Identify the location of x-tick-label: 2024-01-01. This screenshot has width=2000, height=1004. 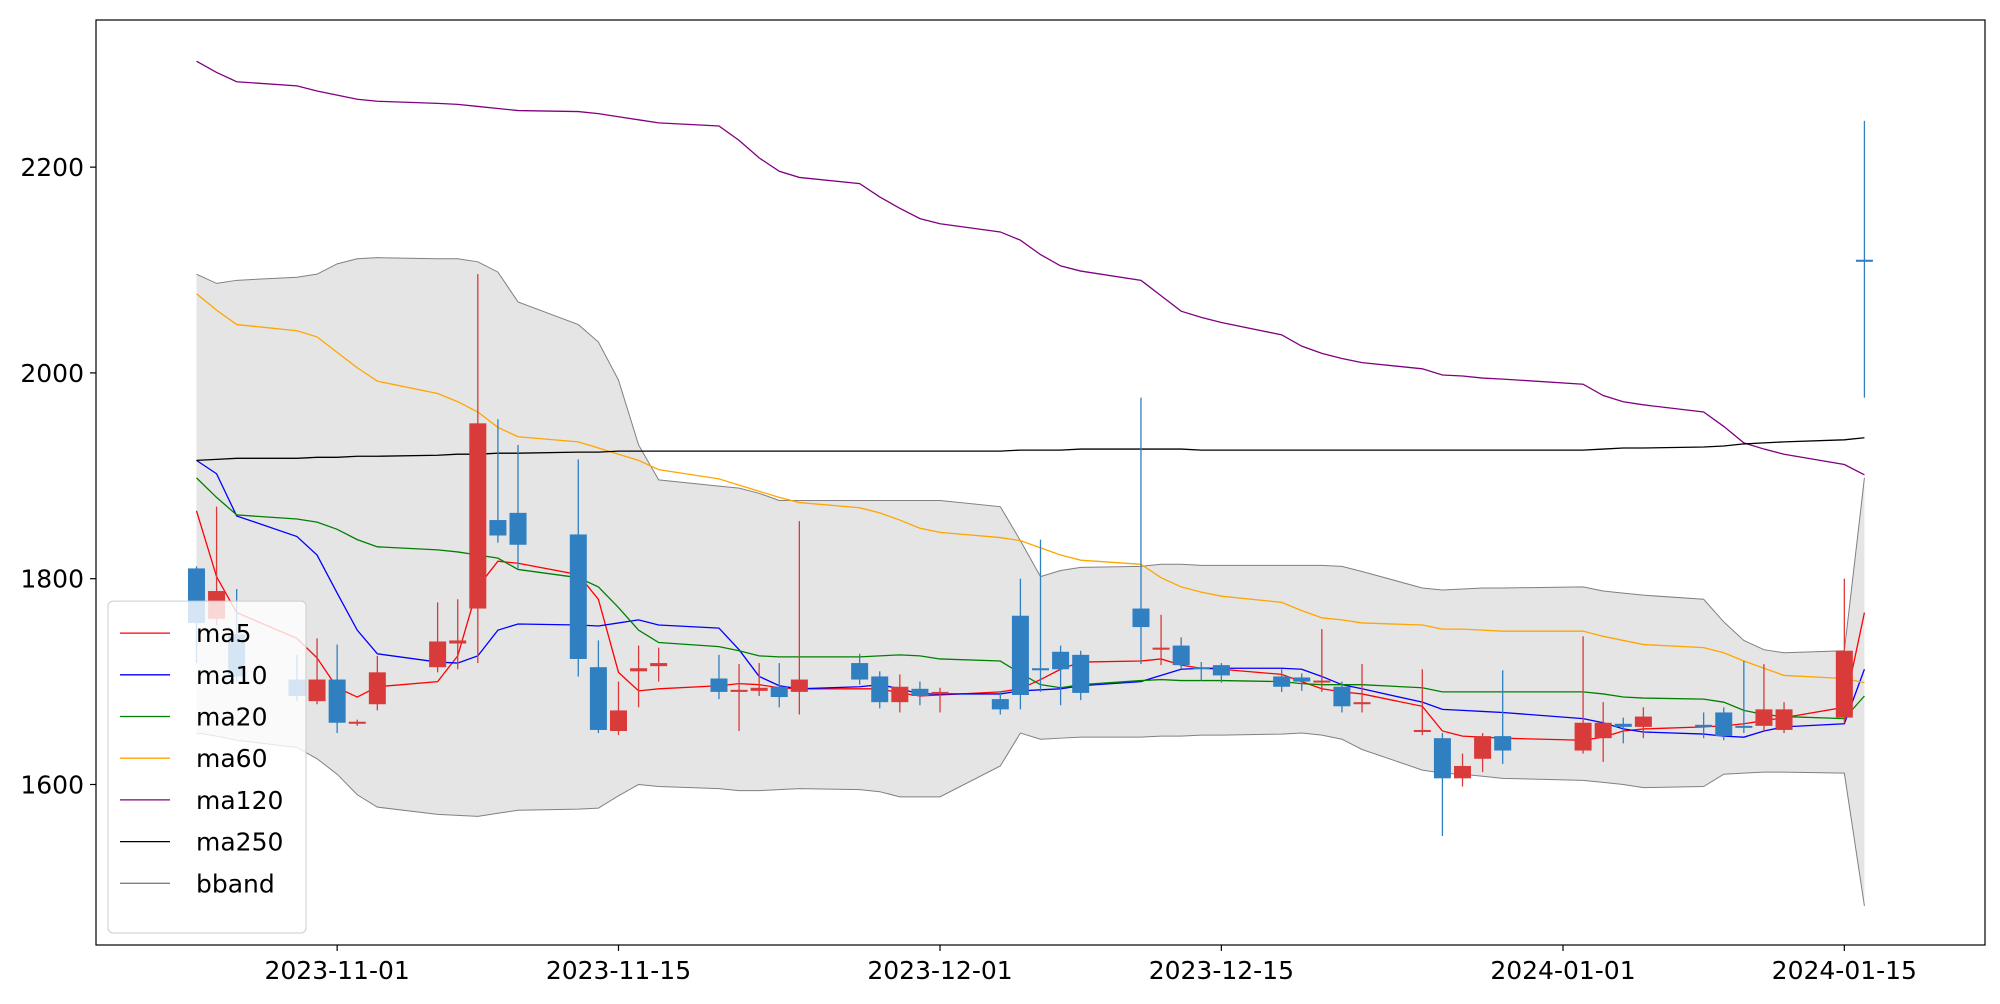
(1562, 970).